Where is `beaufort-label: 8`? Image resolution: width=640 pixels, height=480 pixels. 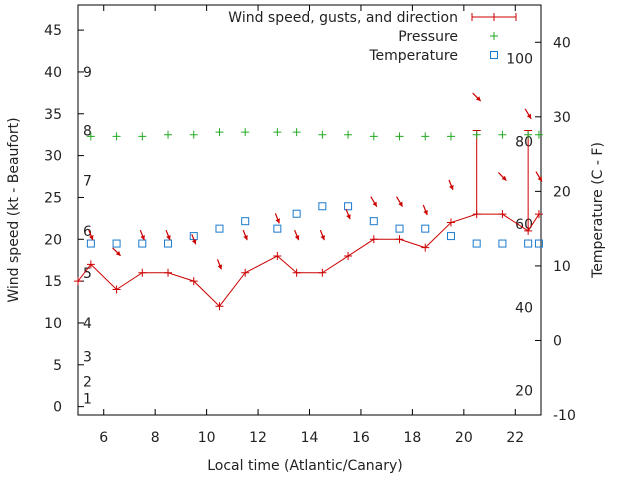 beaufort-label: 8 is located at coordinates (87, 132).